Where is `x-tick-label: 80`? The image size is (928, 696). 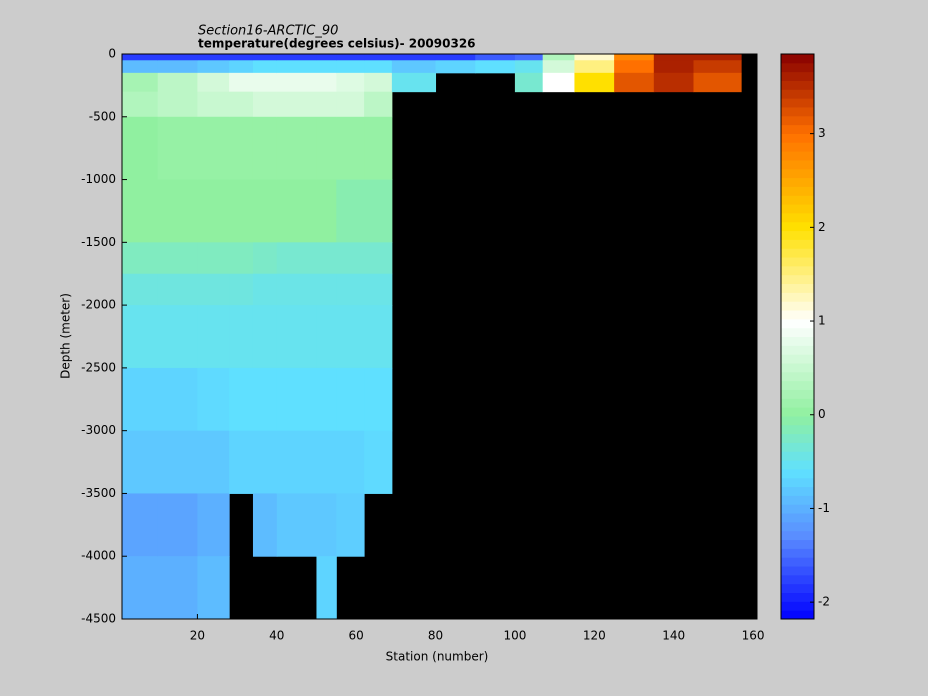
x-tick-label: 80 is located at coordinates (435, 636).